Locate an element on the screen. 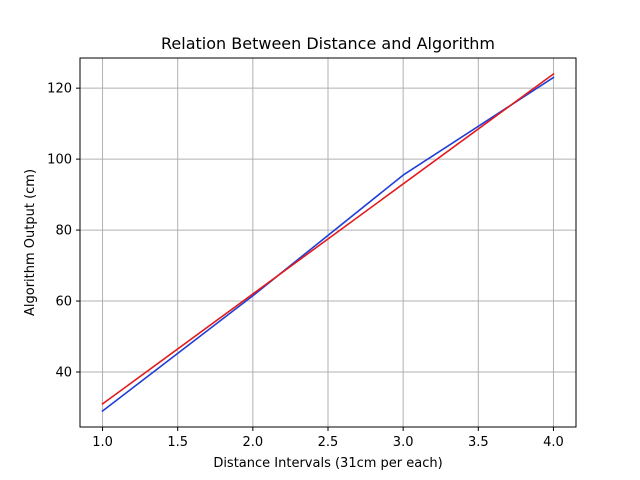 The height and width of the screenshot is (480, 640). y-tick-label: 60 is located at coordinates (63, 302).